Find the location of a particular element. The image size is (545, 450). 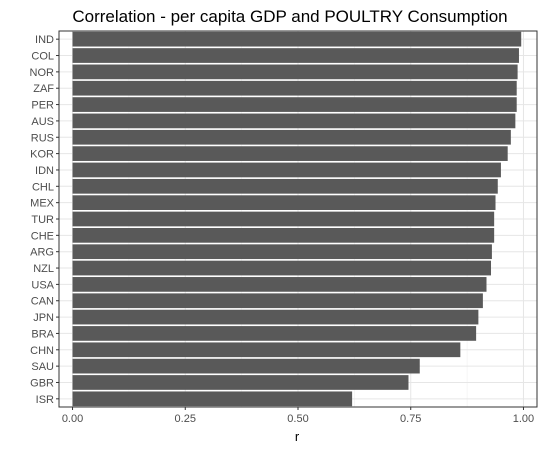

bar-ind is located at coordinates (297, 39).